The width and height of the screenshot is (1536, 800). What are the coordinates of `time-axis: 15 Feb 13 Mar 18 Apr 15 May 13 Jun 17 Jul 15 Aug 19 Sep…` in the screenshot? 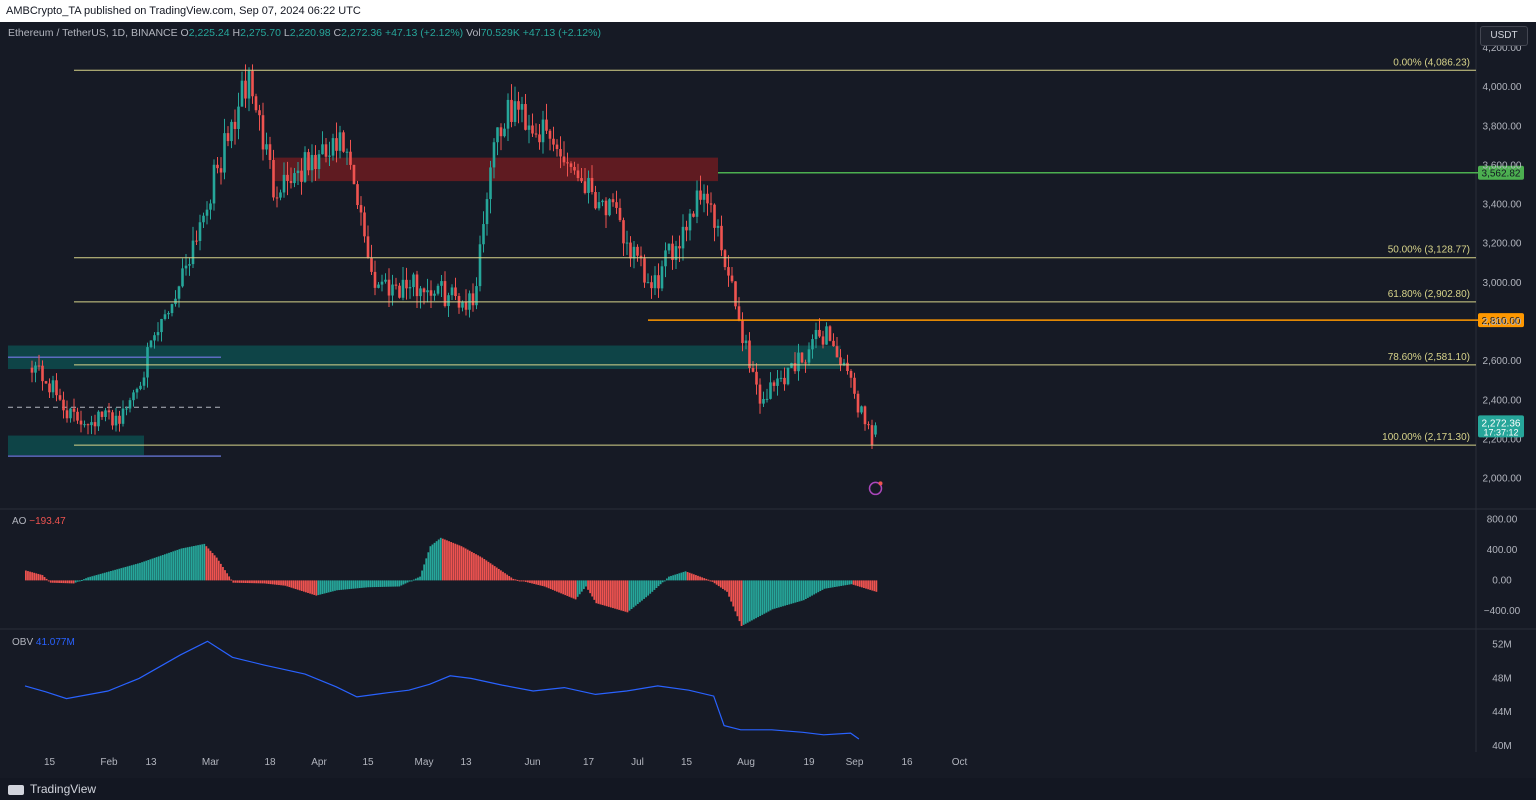 It's located at (506, 762).